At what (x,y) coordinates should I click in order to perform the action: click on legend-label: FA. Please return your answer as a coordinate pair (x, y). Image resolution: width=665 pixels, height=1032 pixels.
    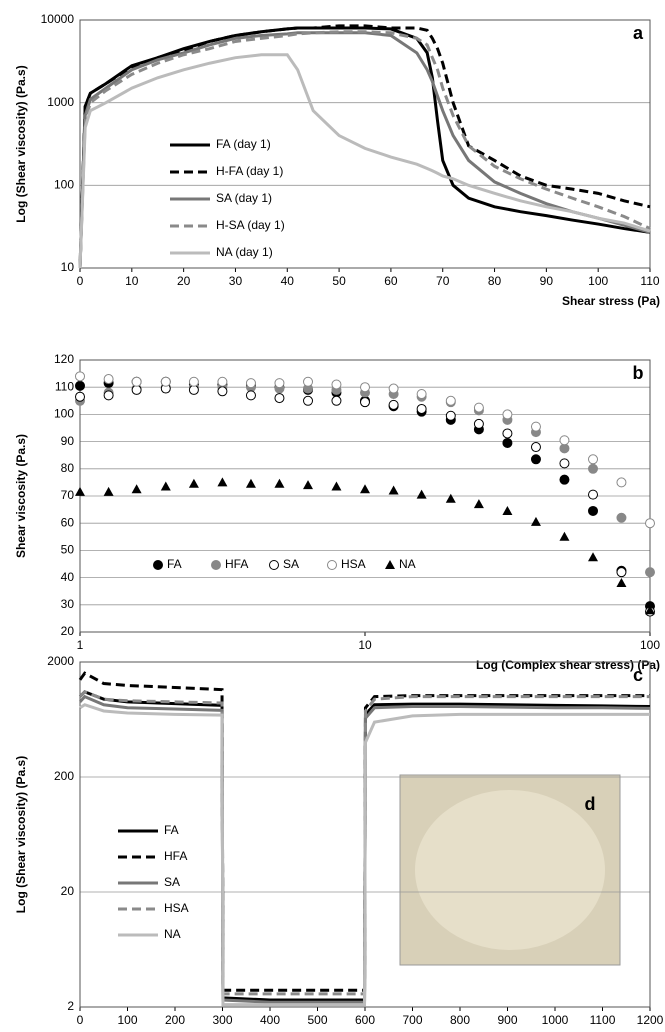
    Looking at the image, I should click on (171, 830).